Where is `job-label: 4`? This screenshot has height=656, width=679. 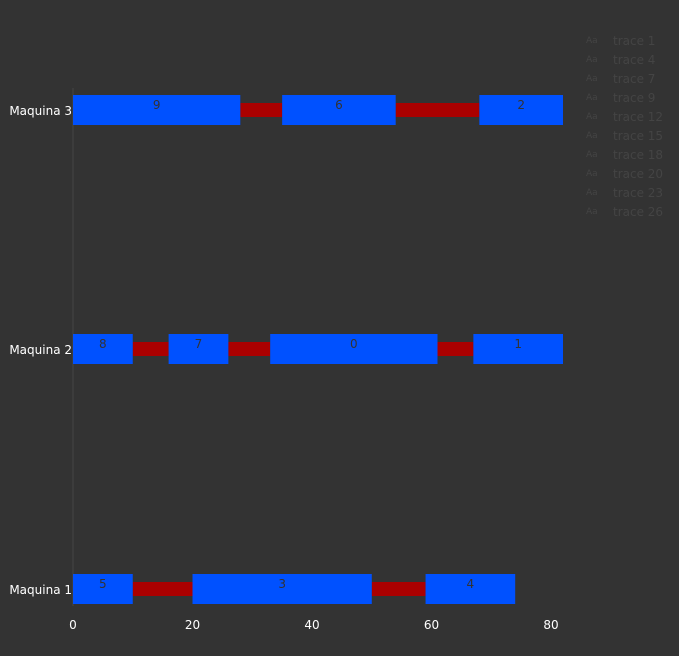 job-label: 4 is located at coordinates (471, 584).